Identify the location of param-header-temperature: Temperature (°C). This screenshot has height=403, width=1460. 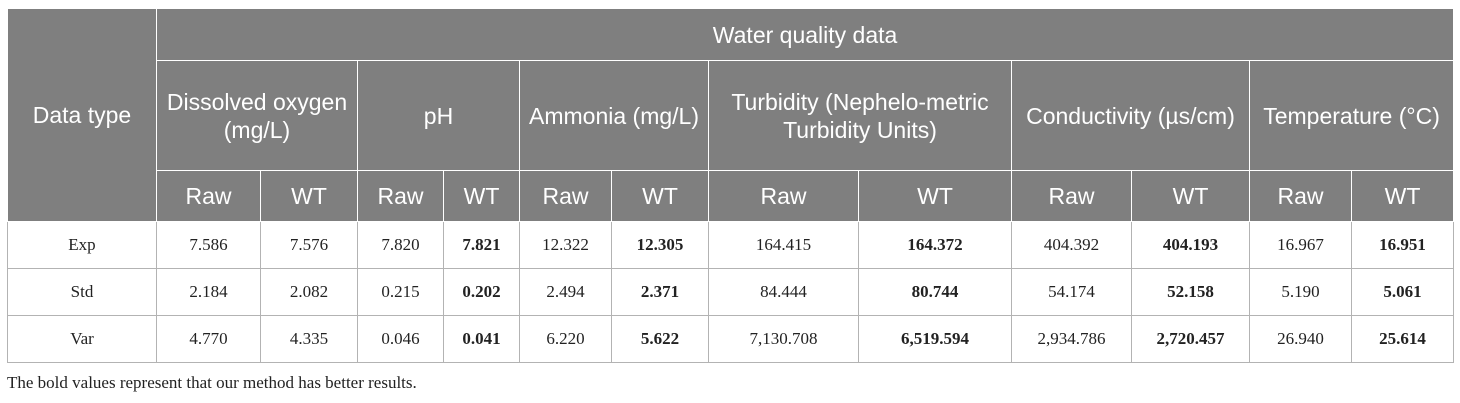
(1351, 115).